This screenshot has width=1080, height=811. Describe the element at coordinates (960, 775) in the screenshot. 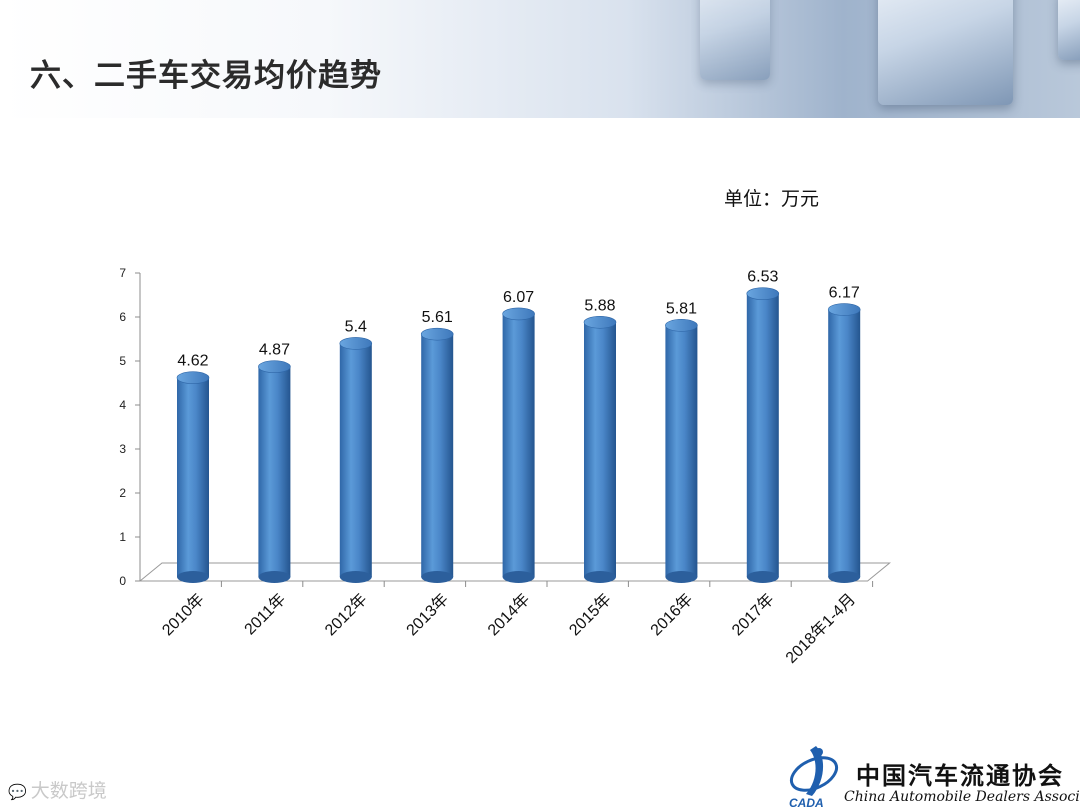

I see `association-name-cn: 中国汽车流通协会` at that location.